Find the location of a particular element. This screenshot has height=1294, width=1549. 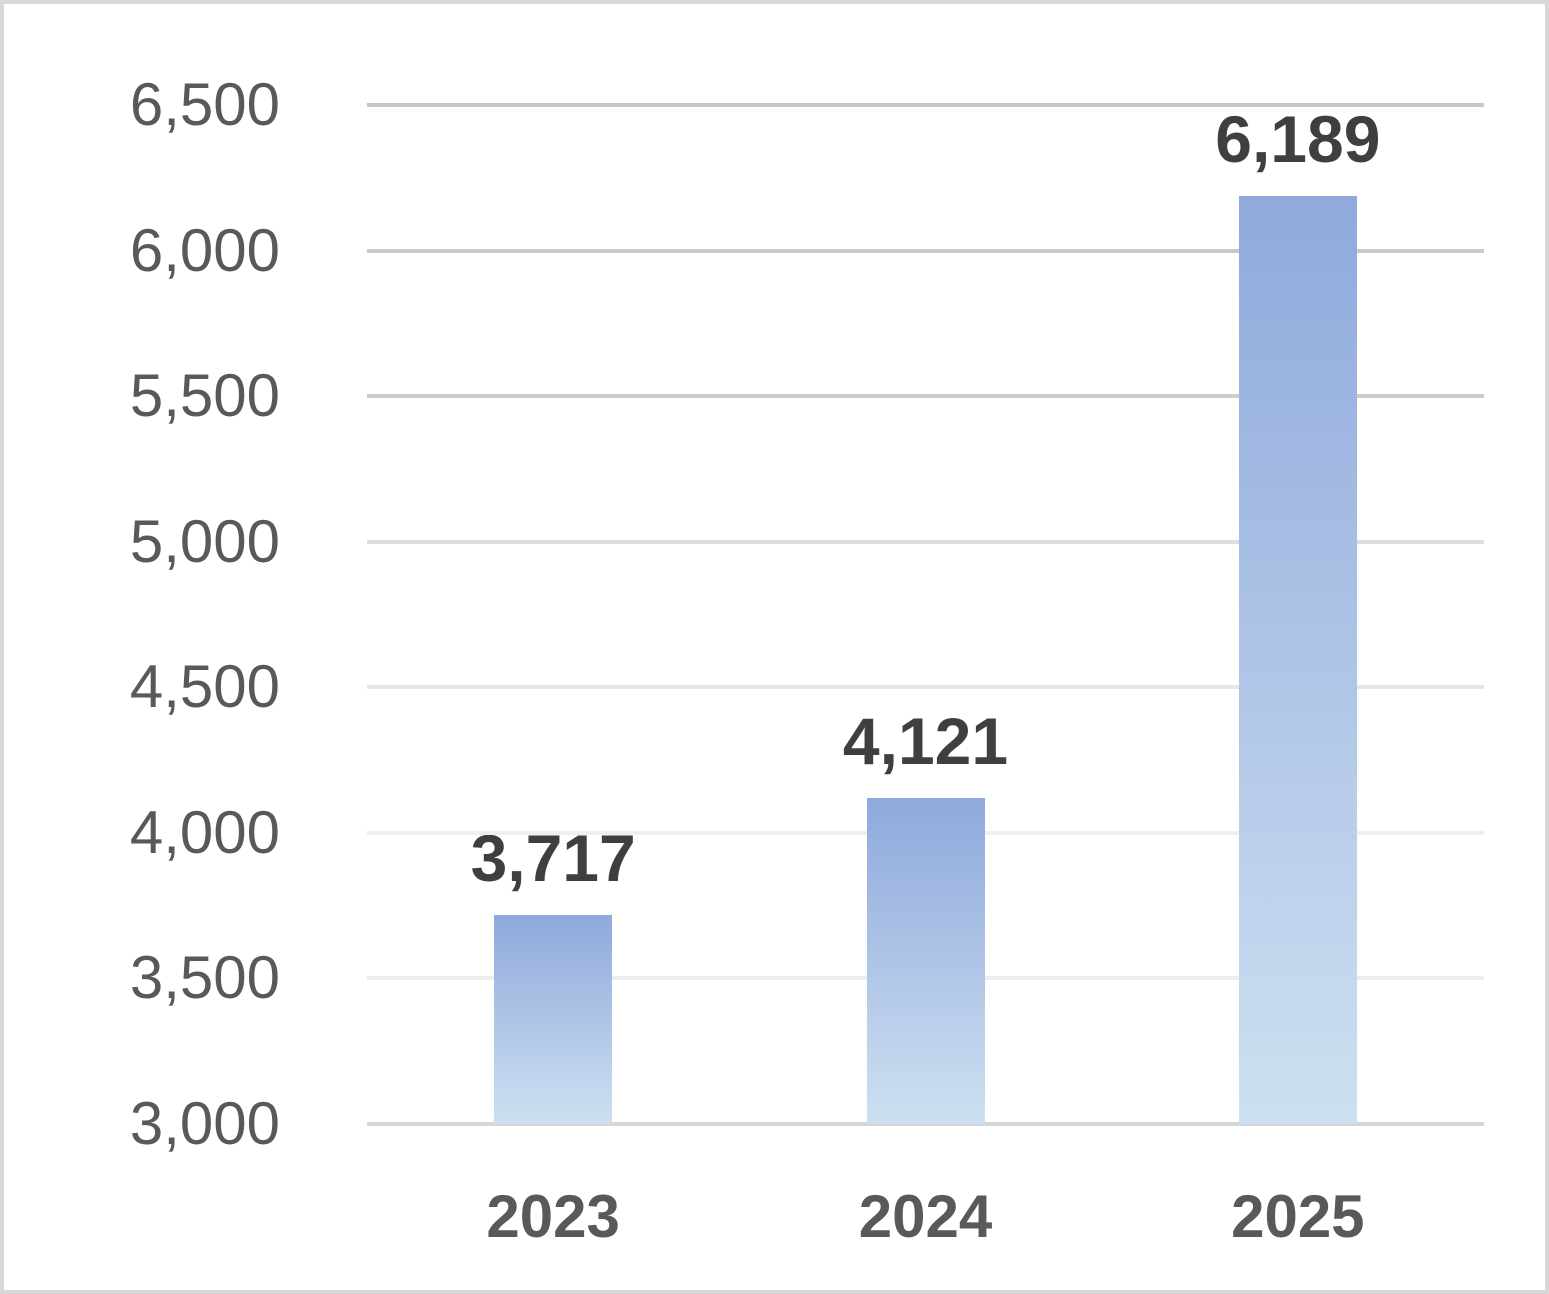

y-axis-tick-label: 3,000 is located at coordinates (204, 1123).